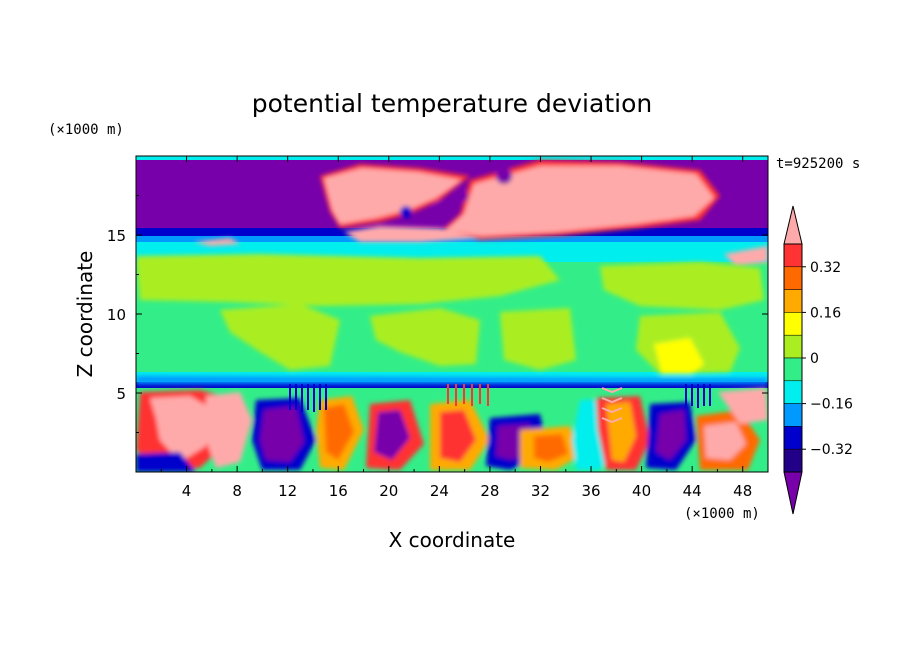  What do you see at coordinates (825, 268) in the screenshot?
I see `colorbar-label: 0.32` at bounding box center [825, 268].